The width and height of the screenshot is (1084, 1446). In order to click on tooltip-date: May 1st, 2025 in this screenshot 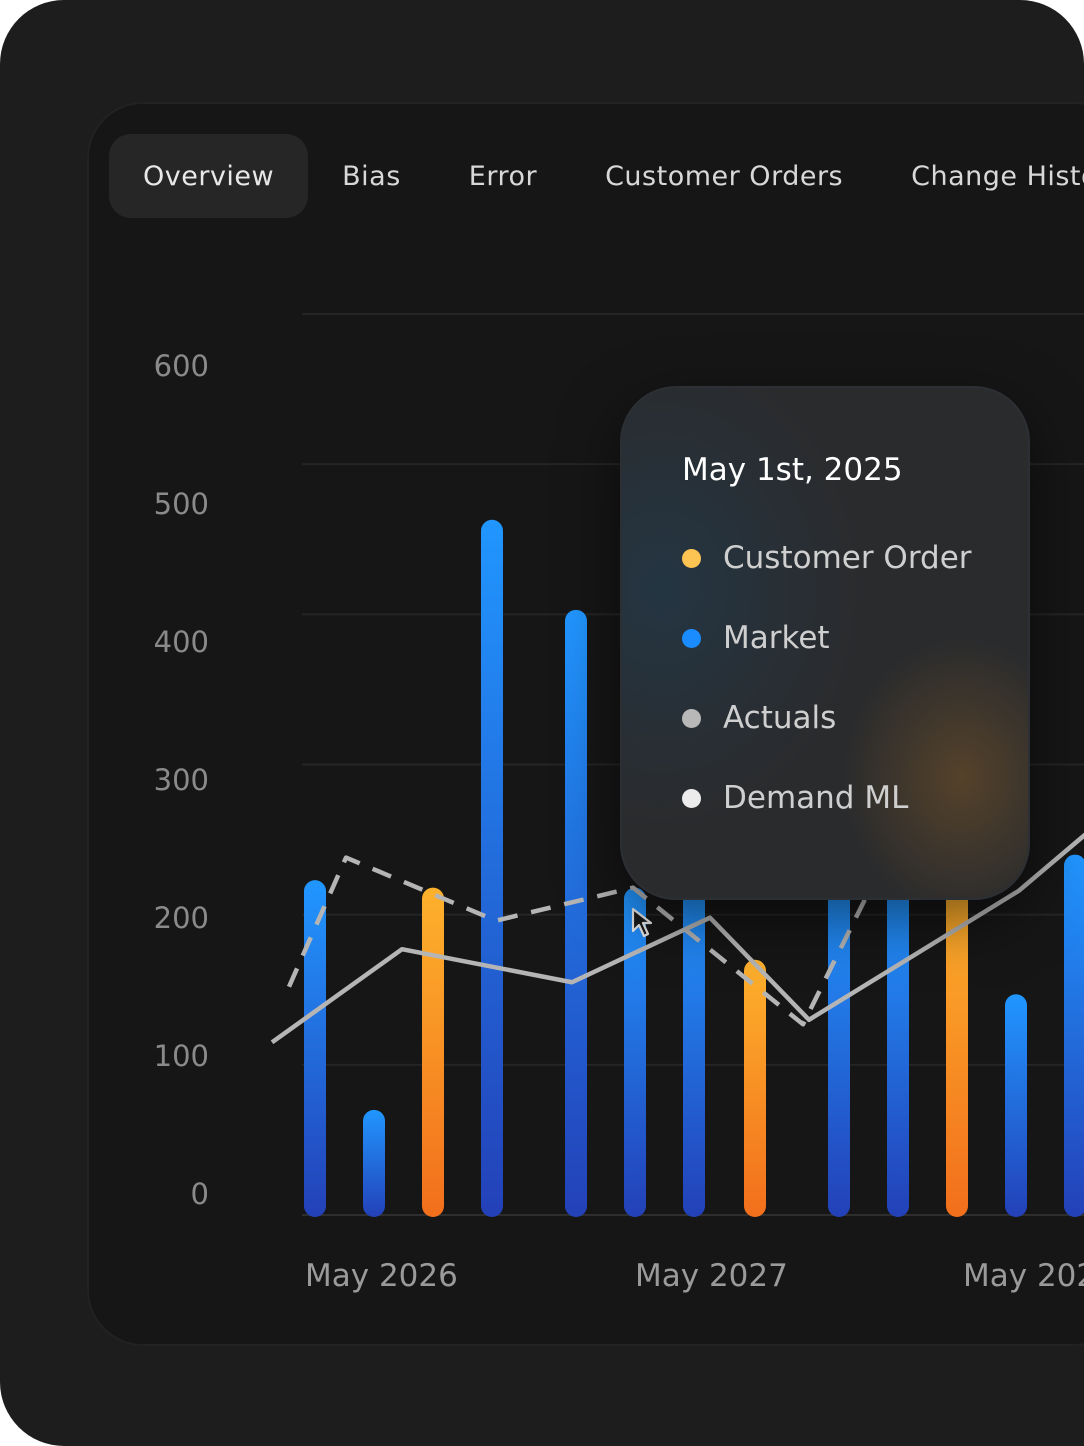, I will do `click(792, 470)`.